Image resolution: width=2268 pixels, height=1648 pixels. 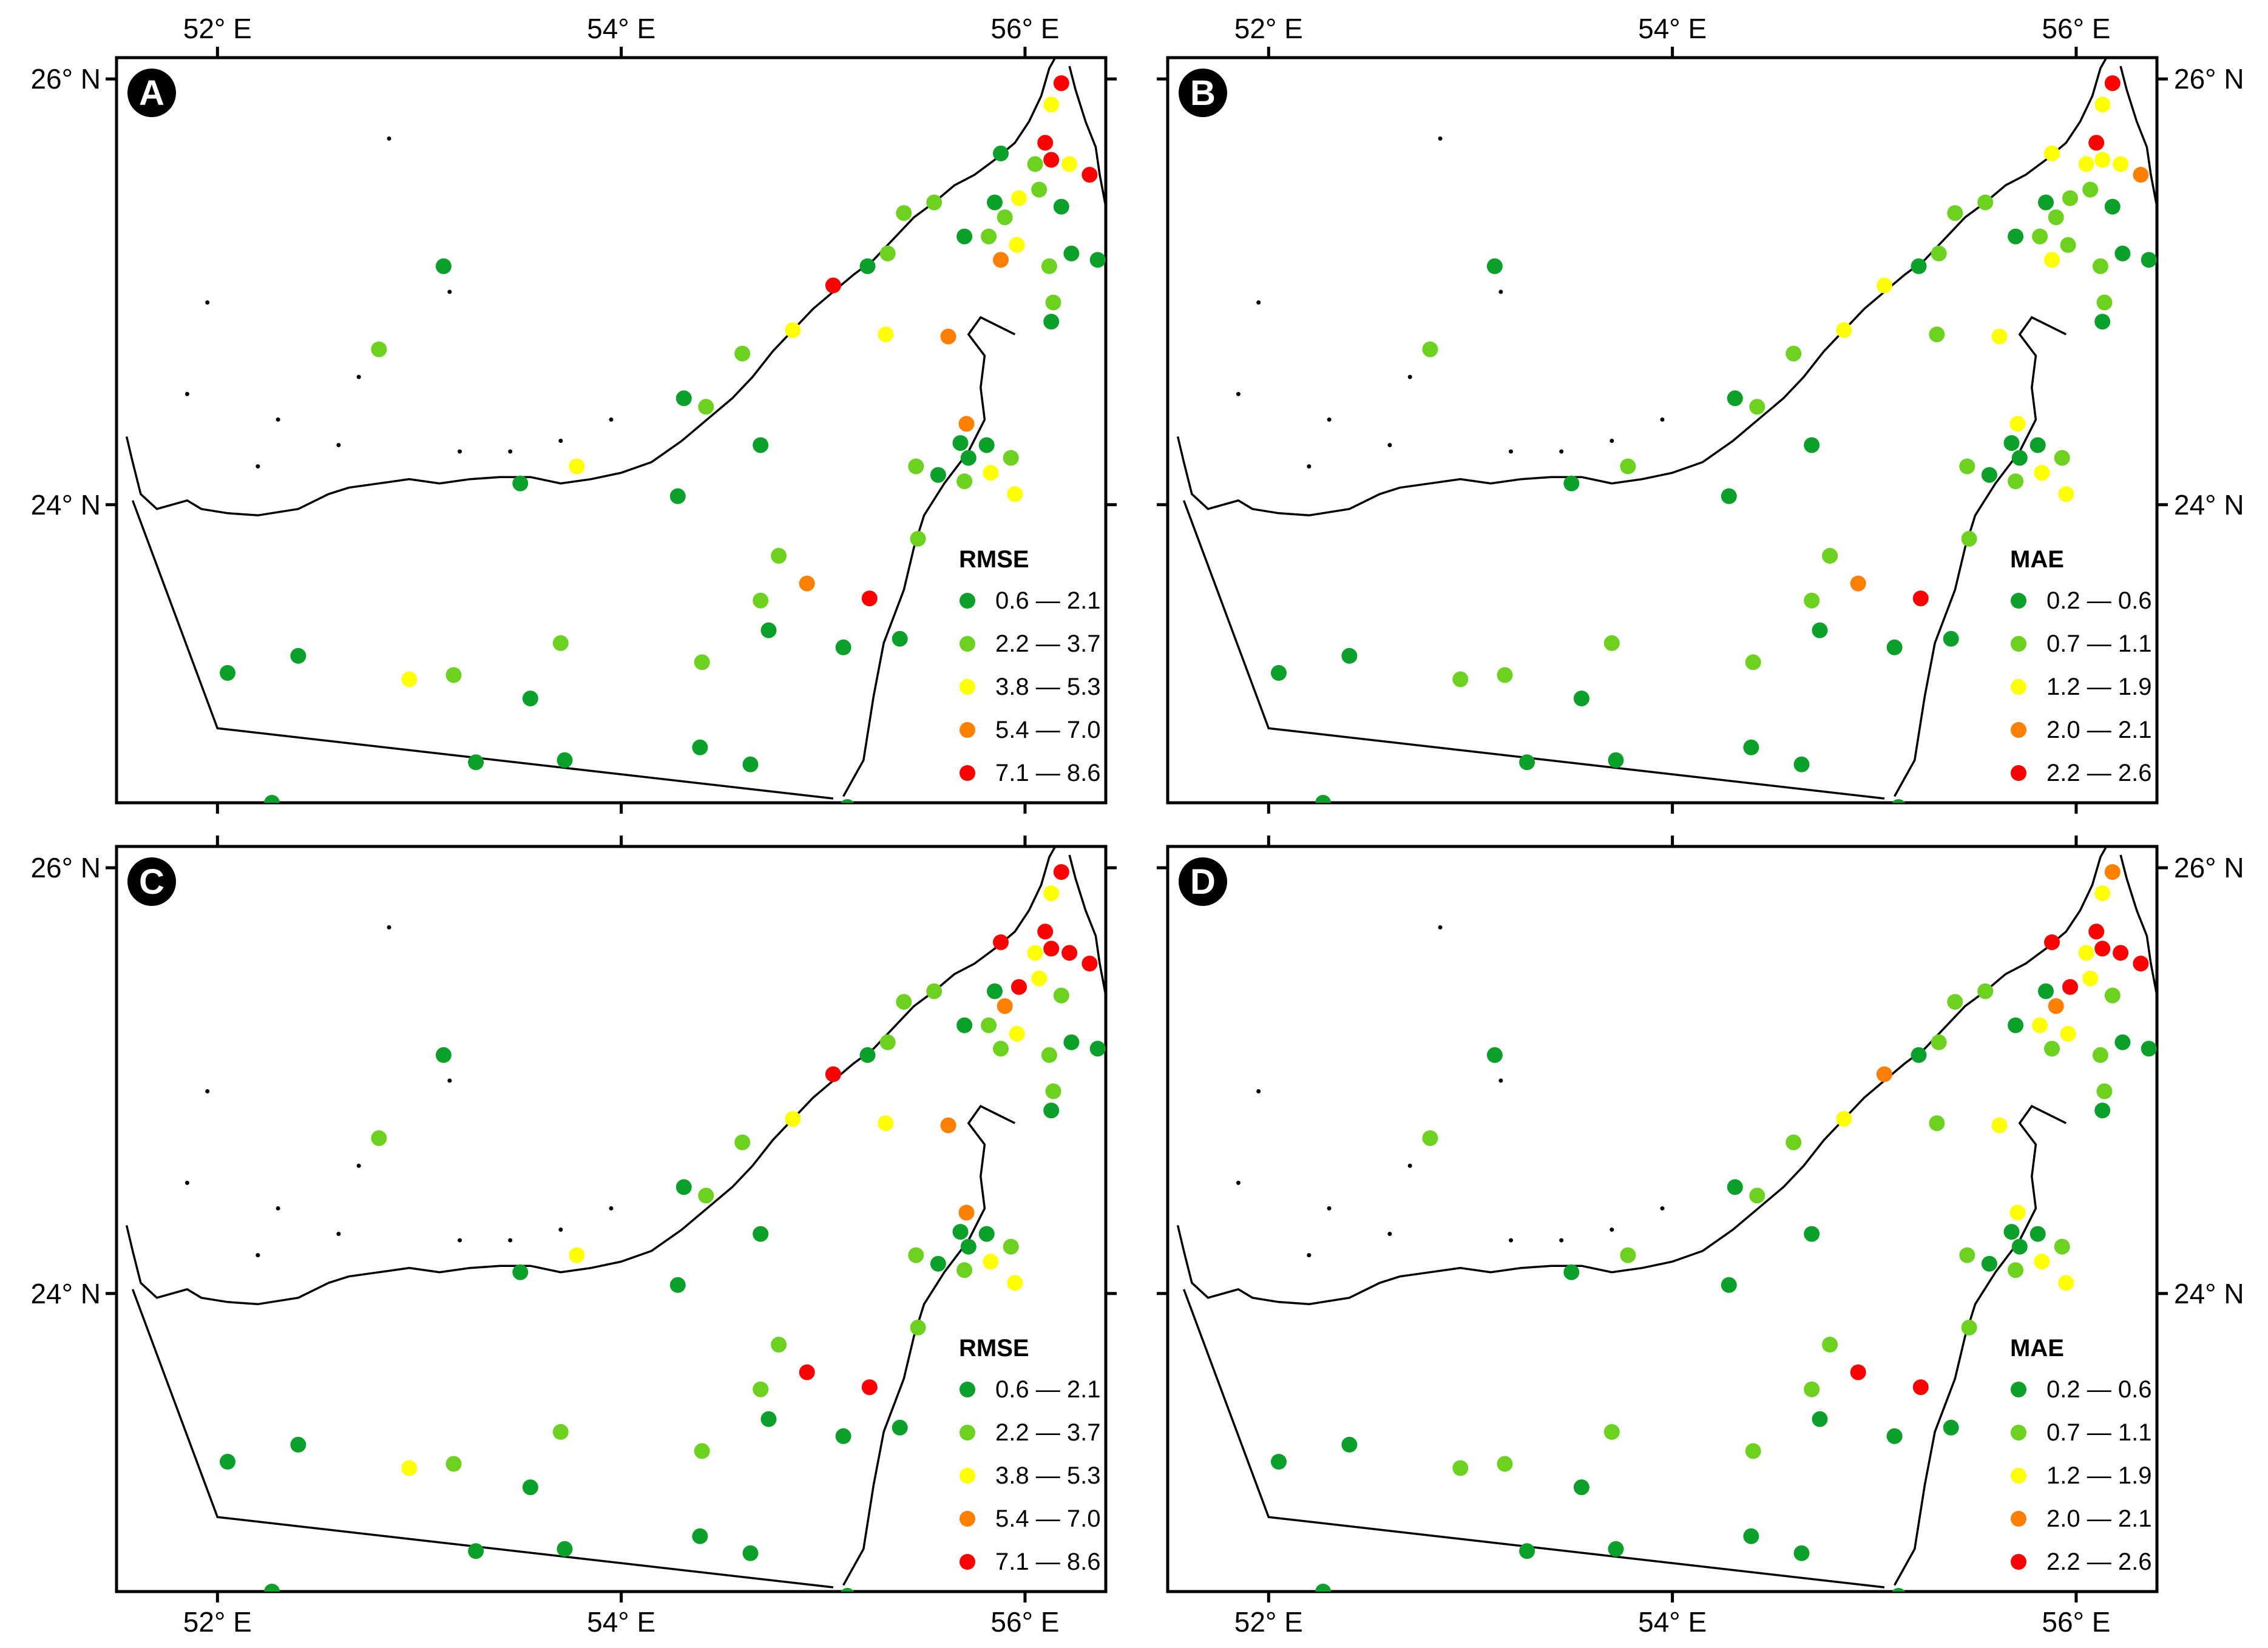 I want to click on coastline, so click(x=1642, y=287).